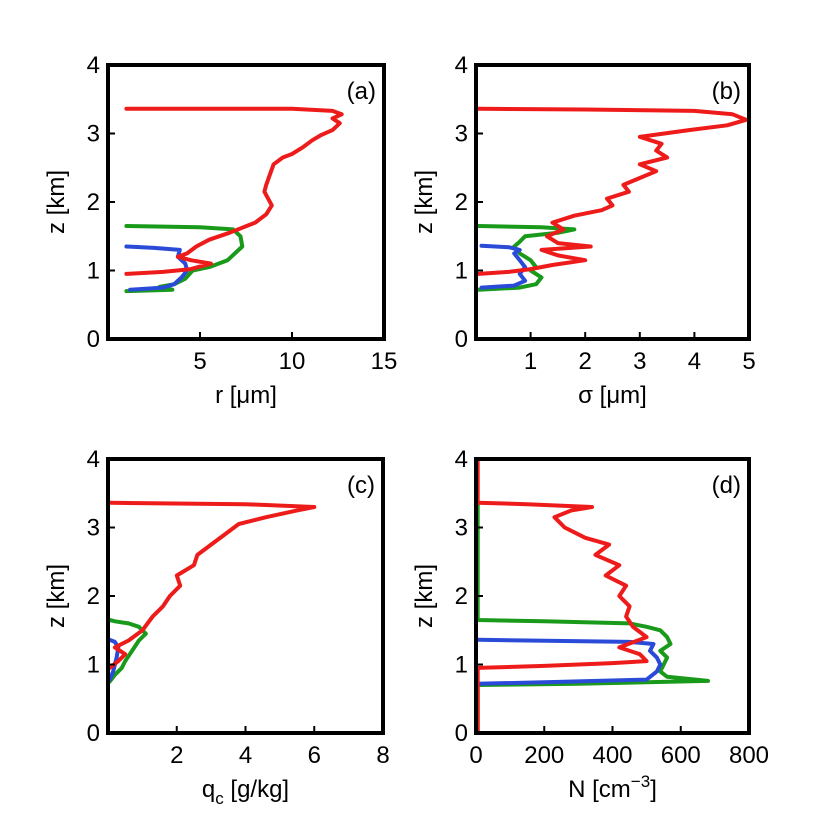 The image size is (830, 835). Describe the element at coordinates (530, 361) in the screenshot. I see `x-tick-label: 1` at that location.